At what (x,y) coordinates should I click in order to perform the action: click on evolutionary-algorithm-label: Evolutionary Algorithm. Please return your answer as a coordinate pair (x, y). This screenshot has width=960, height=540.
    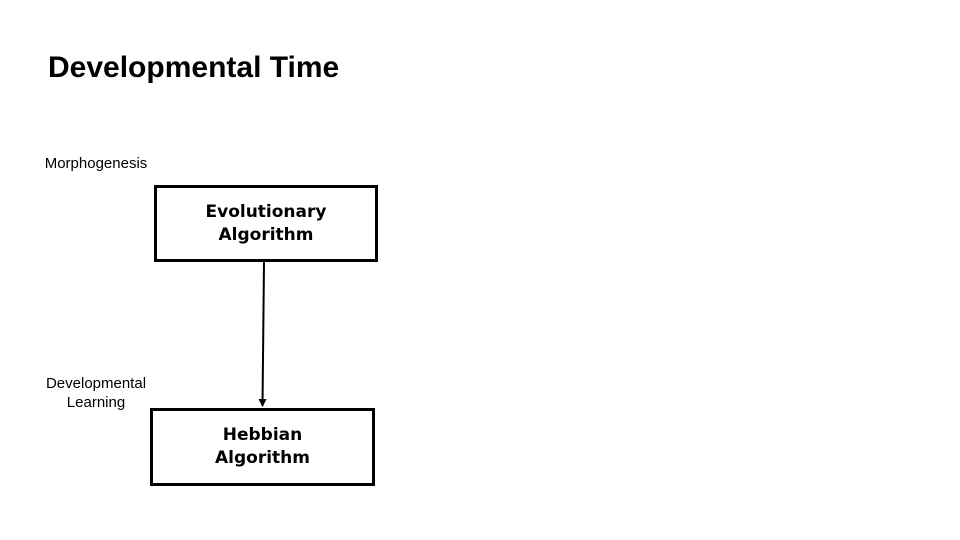
    Looking at the image, I should click on (266, 223).